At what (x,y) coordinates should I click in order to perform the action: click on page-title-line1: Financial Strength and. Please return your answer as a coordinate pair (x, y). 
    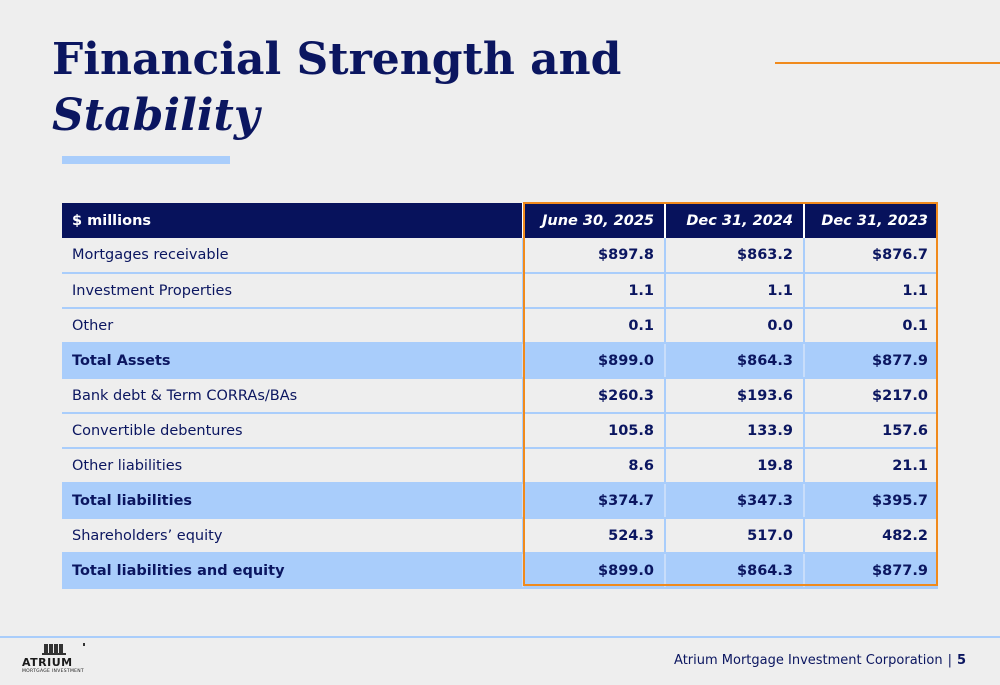
    Looking at the image, I should click on (337, 59).